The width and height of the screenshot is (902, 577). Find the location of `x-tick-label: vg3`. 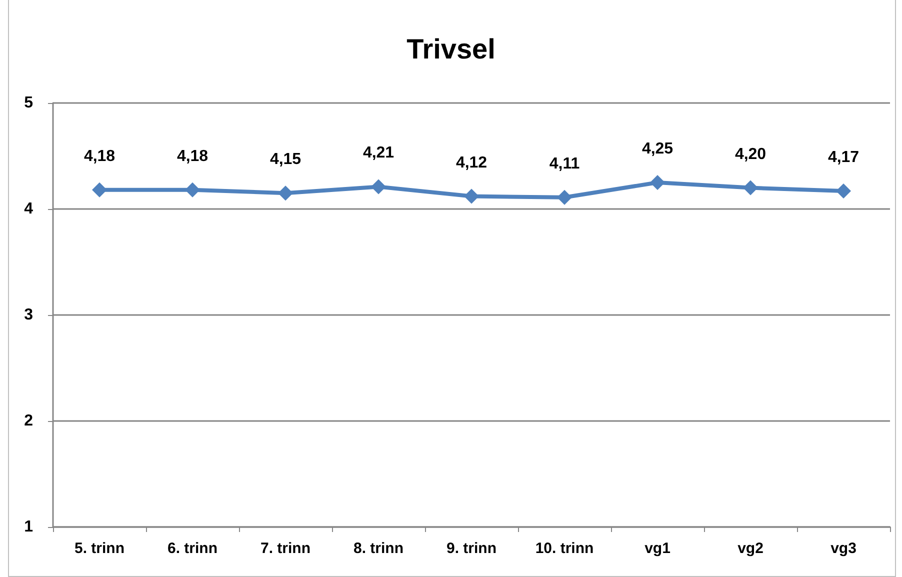

x-tick-label: vg3 is located at coordinates (843, 548).